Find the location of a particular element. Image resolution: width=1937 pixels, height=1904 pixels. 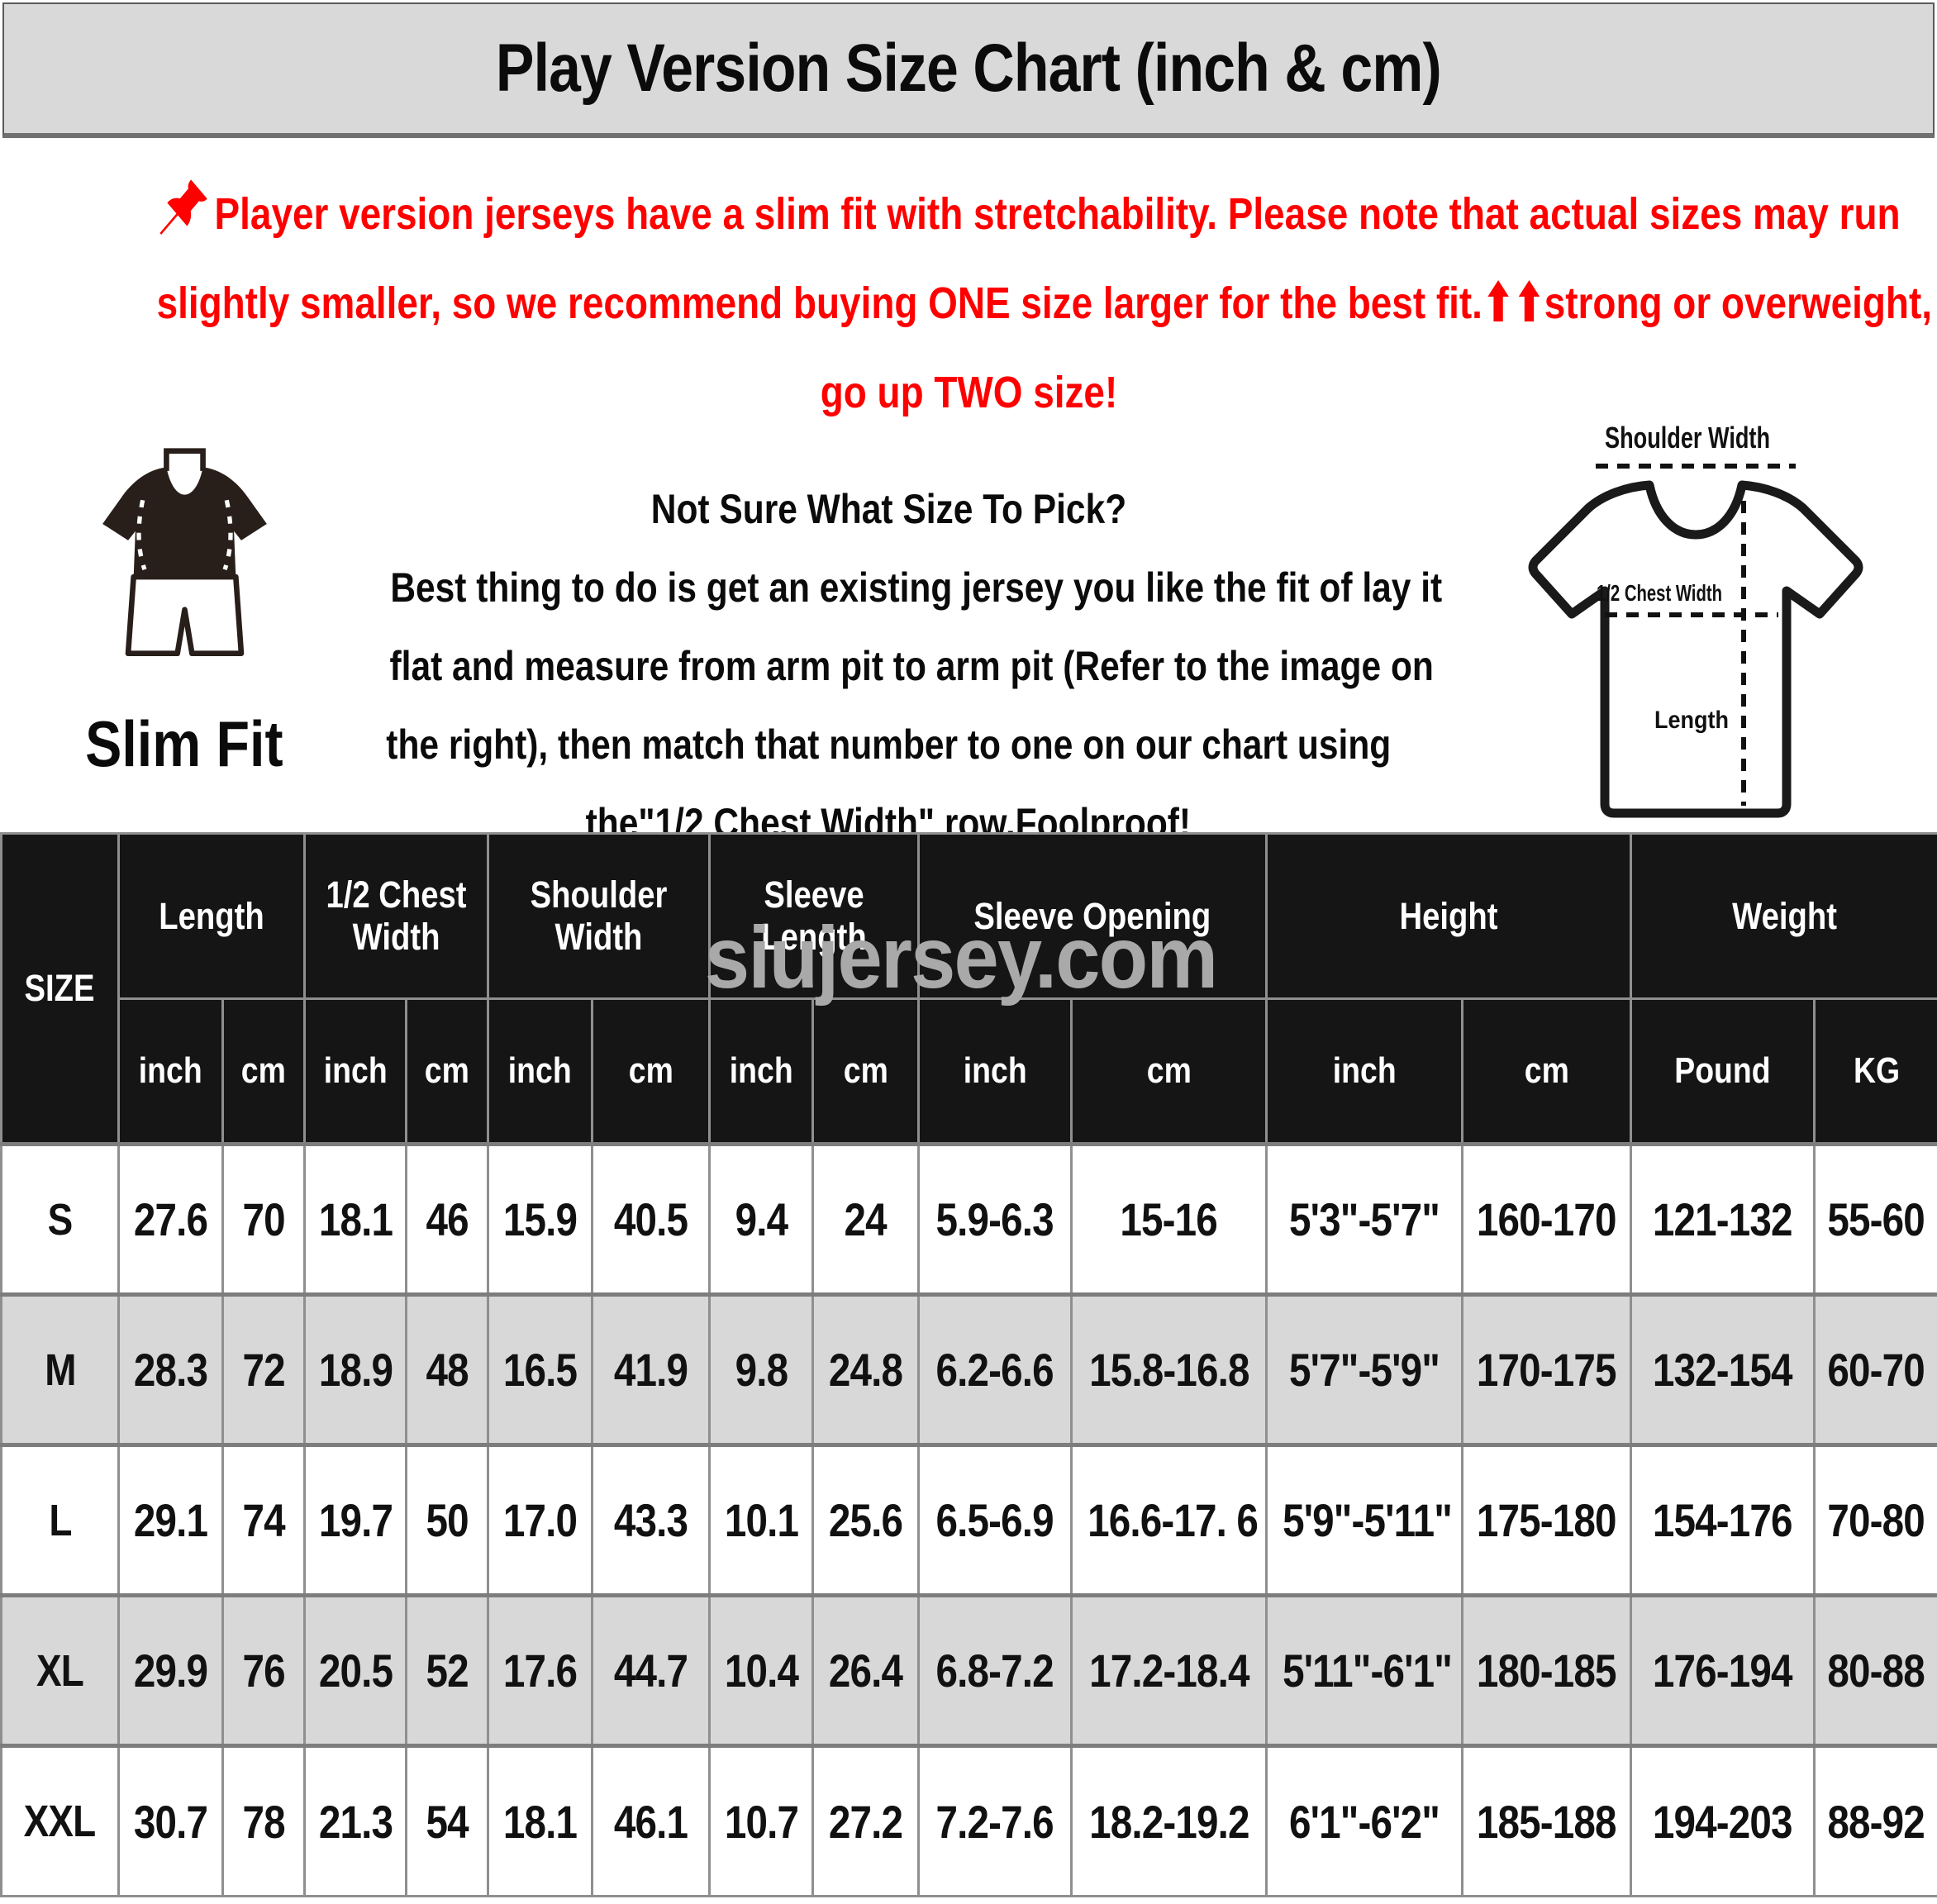

col-group-half-chest-width: 1/2 Chest Width is located at coordinates (396, 916).